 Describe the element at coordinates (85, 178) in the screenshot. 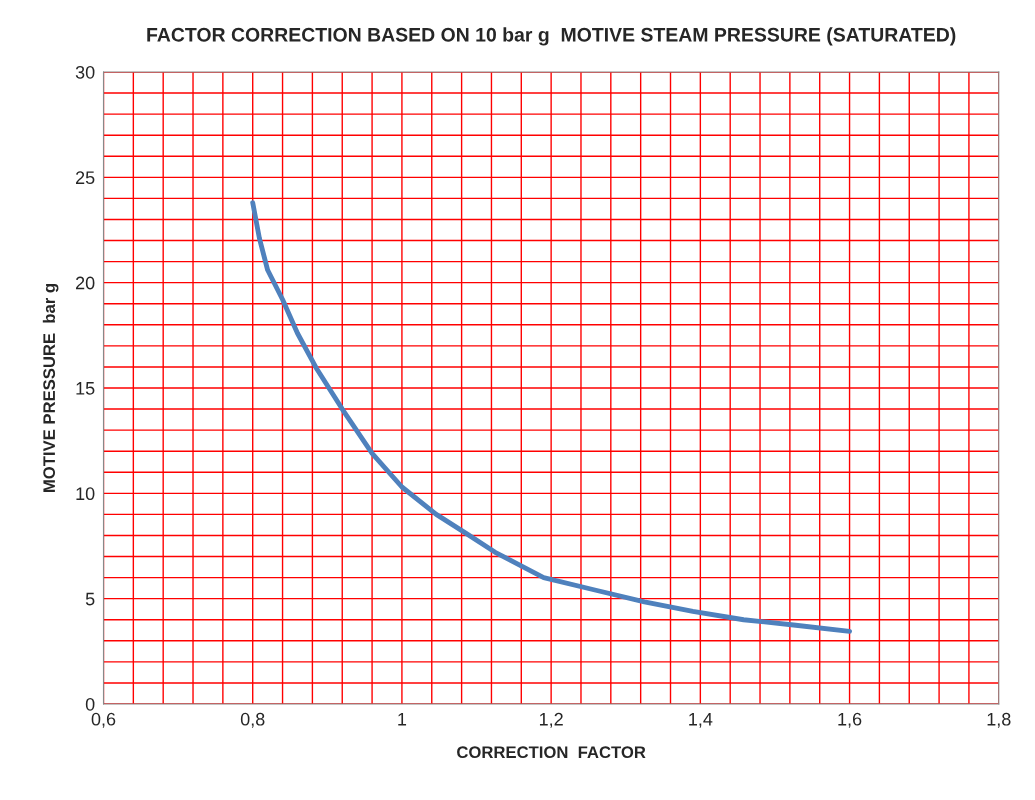

I see `y-tick-label: 25` at that location.